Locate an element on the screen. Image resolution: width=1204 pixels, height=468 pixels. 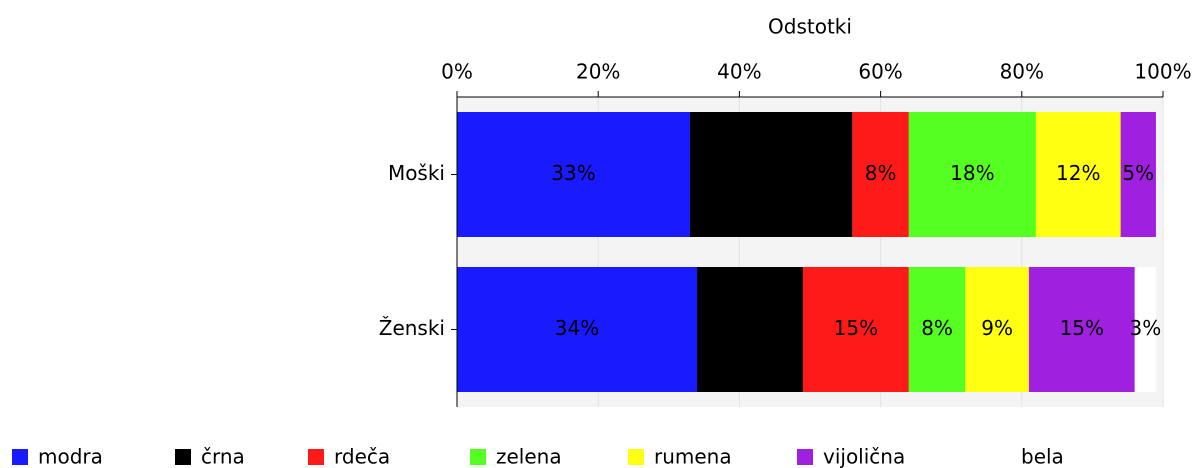
y-tick-label: Moški is located at coordinates (416, 173).